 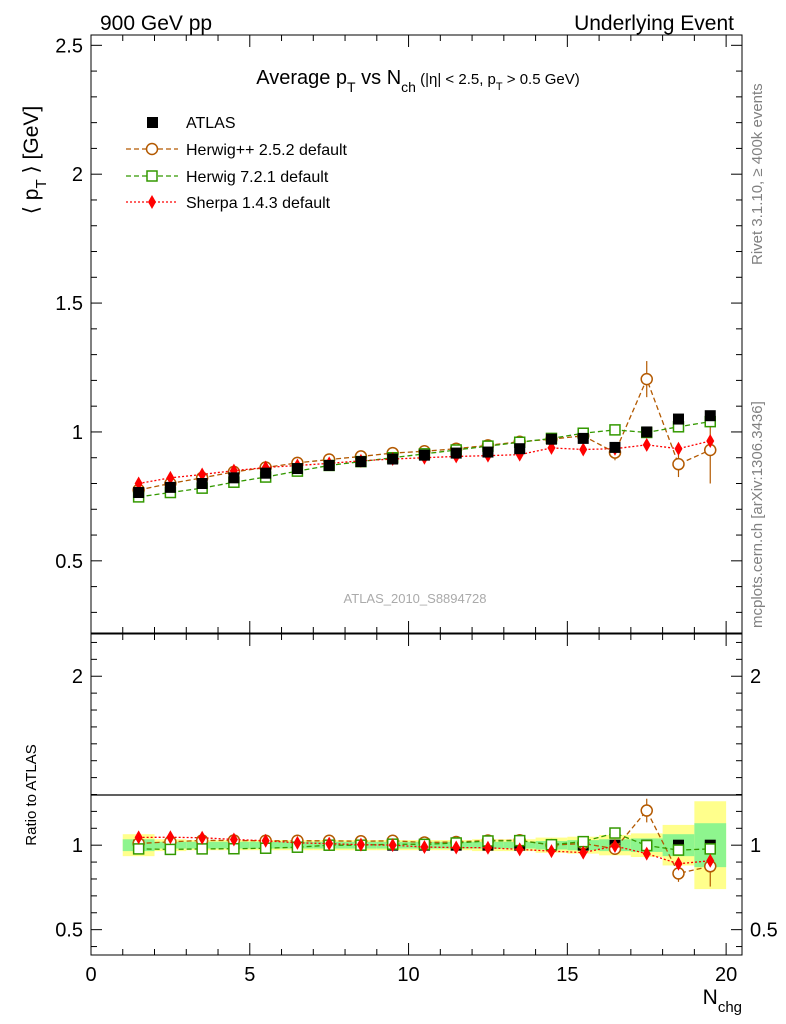 What do you see at coordinates (408, 87) in the screenshot?
I see `title-vs-sub: ch` at bounding box center [408, 87].